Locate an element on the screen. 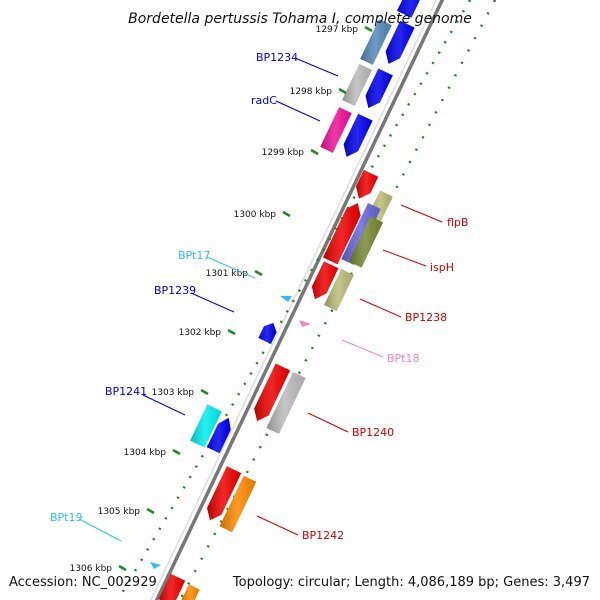 This screenshot has width=600, height=600. gene-radC-magenta is located at coordinates (336, 130).